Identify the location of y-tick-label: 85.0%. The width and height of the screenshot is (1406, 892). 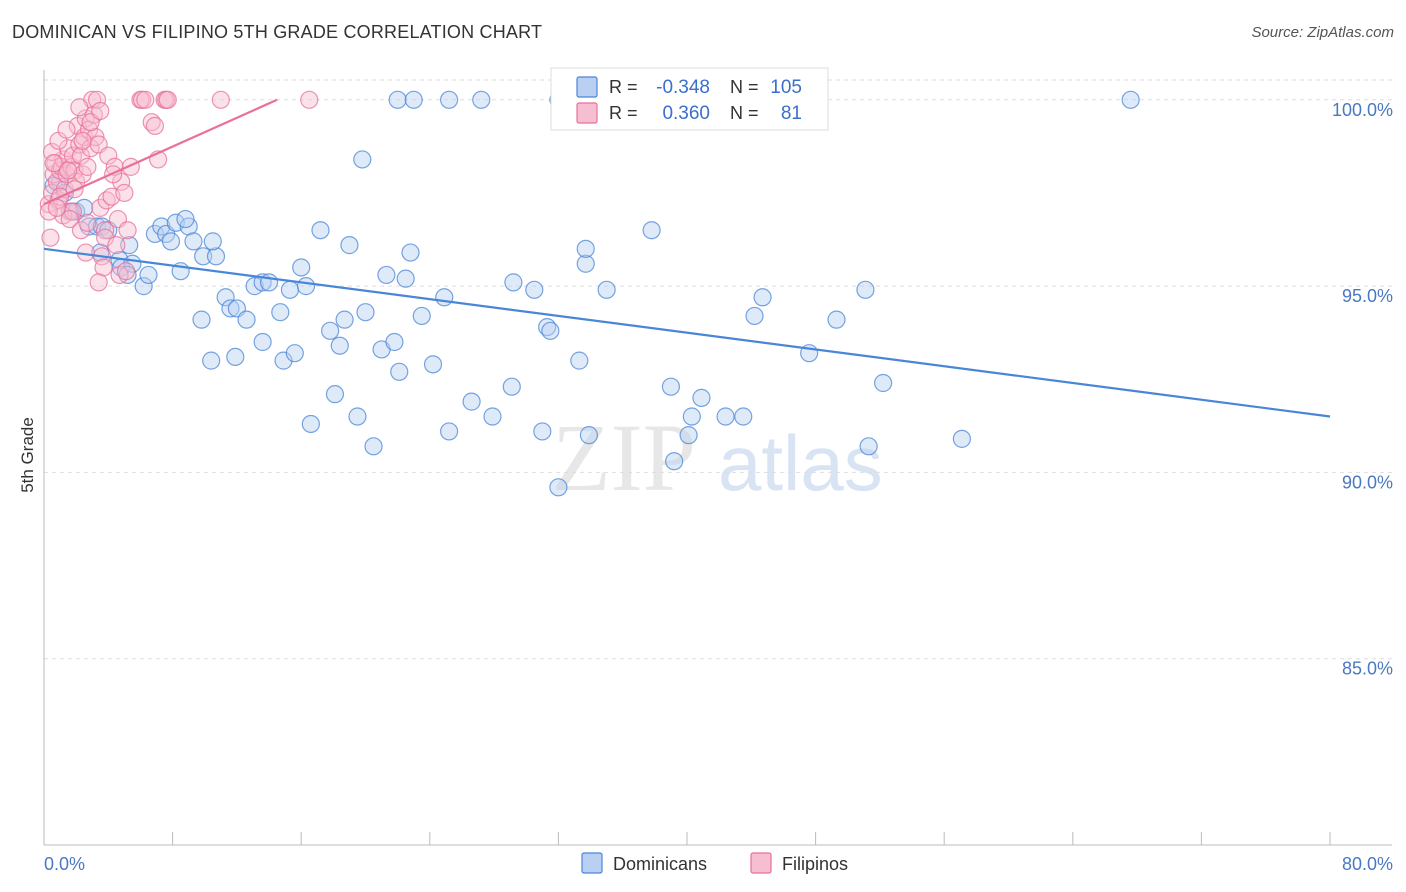
(1367, 669).